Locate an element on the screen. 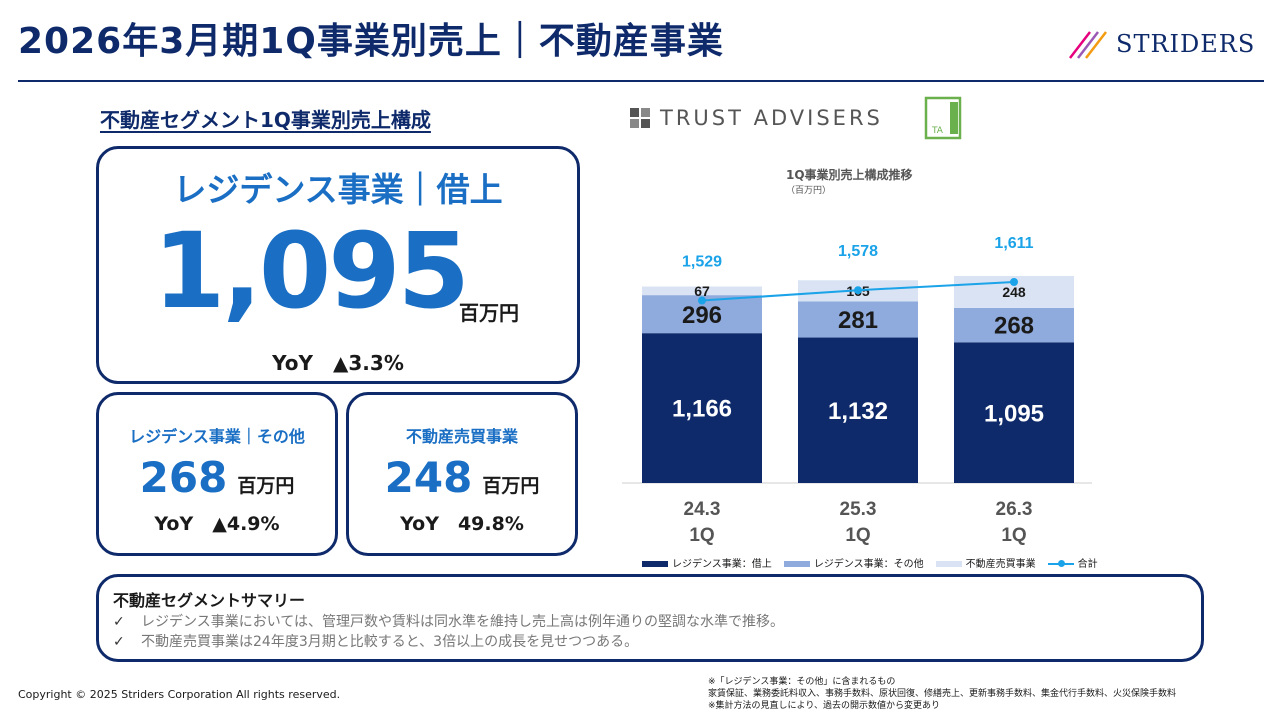  kpi-card-real-estate-trading: 不動産売買事業 248 百万円 YoY 49.8% is located at coordinates (462, 474).